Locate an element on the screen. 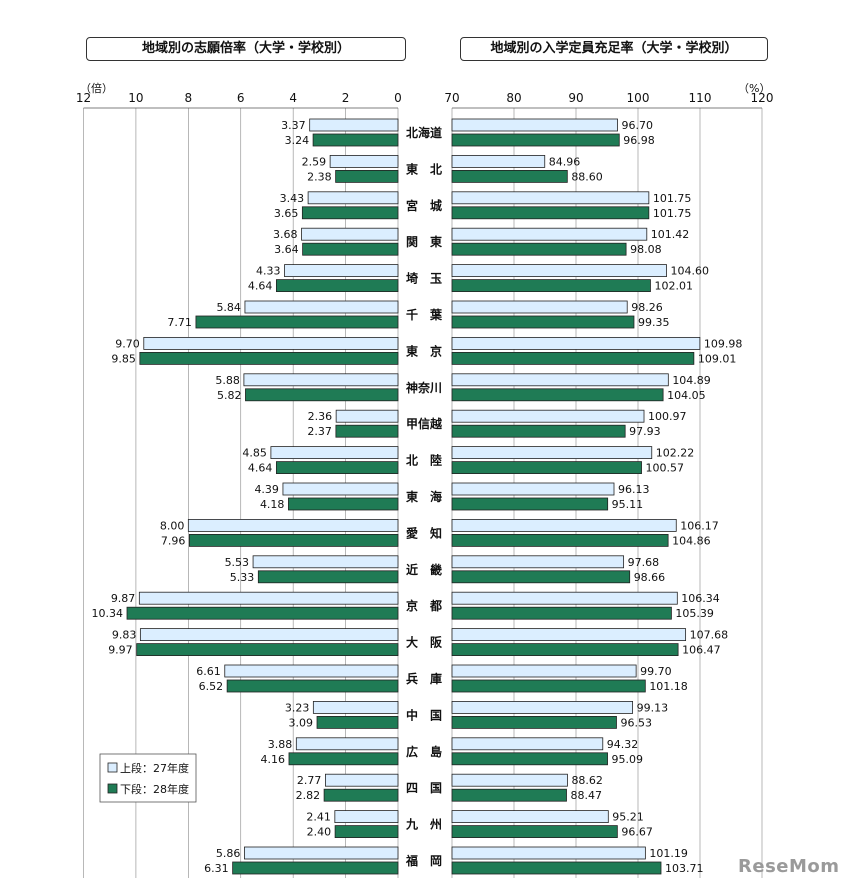 This screenshot has width=846, height=891. right-data-label: 100.97 is located at coordinates (667, 416).